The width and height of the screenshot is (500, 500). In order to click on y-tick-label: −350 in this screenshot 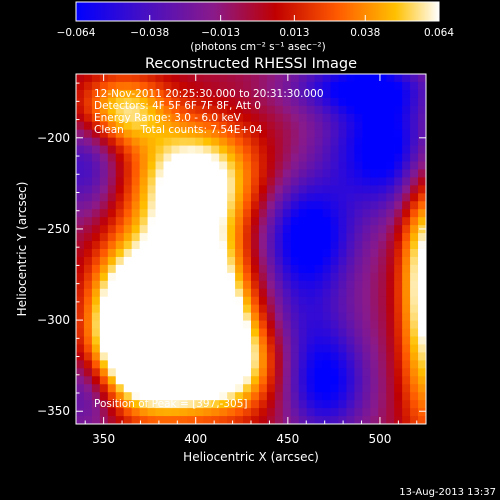, I will do `click(53, 411)`.